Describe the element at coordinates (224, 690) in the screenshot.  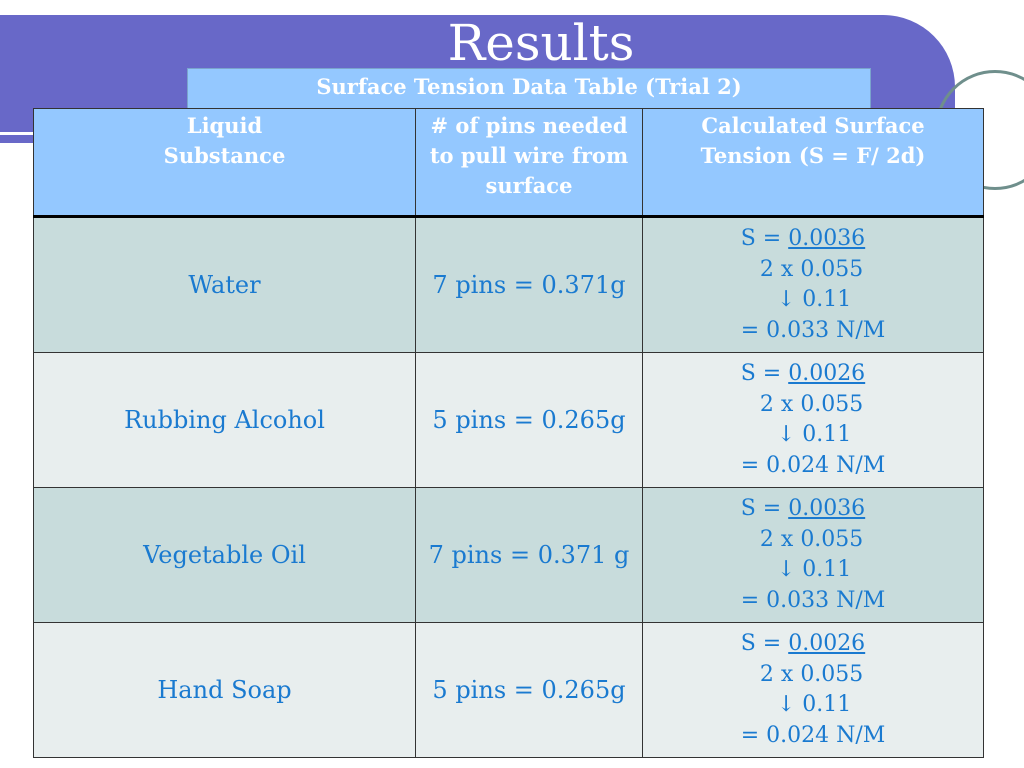
I see `cell-substance: Hand Soap` at that location.